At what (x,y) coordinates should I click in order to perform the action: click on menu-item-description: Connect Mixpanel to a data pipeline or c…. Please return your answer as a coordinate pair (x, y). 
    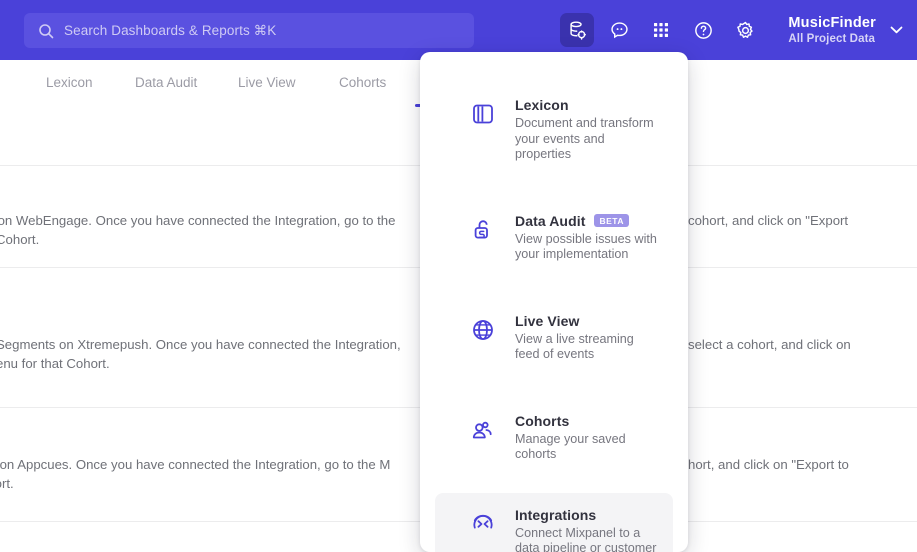
    Looking at the image, I should click on (586, 538).